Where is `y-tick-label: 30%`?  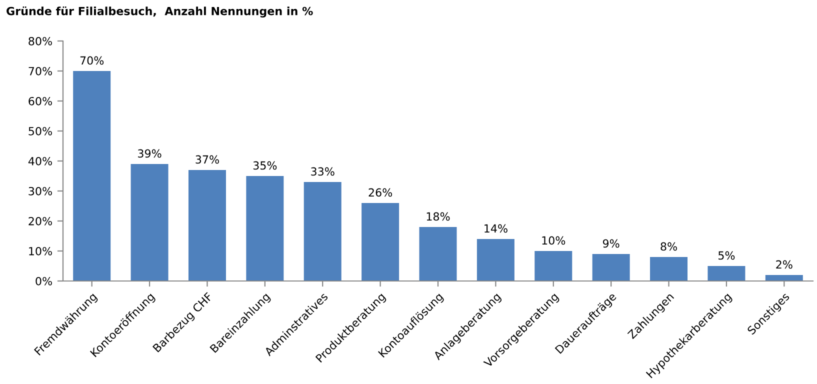 y-tick-label: 30% is located at coordinates (40, 191).